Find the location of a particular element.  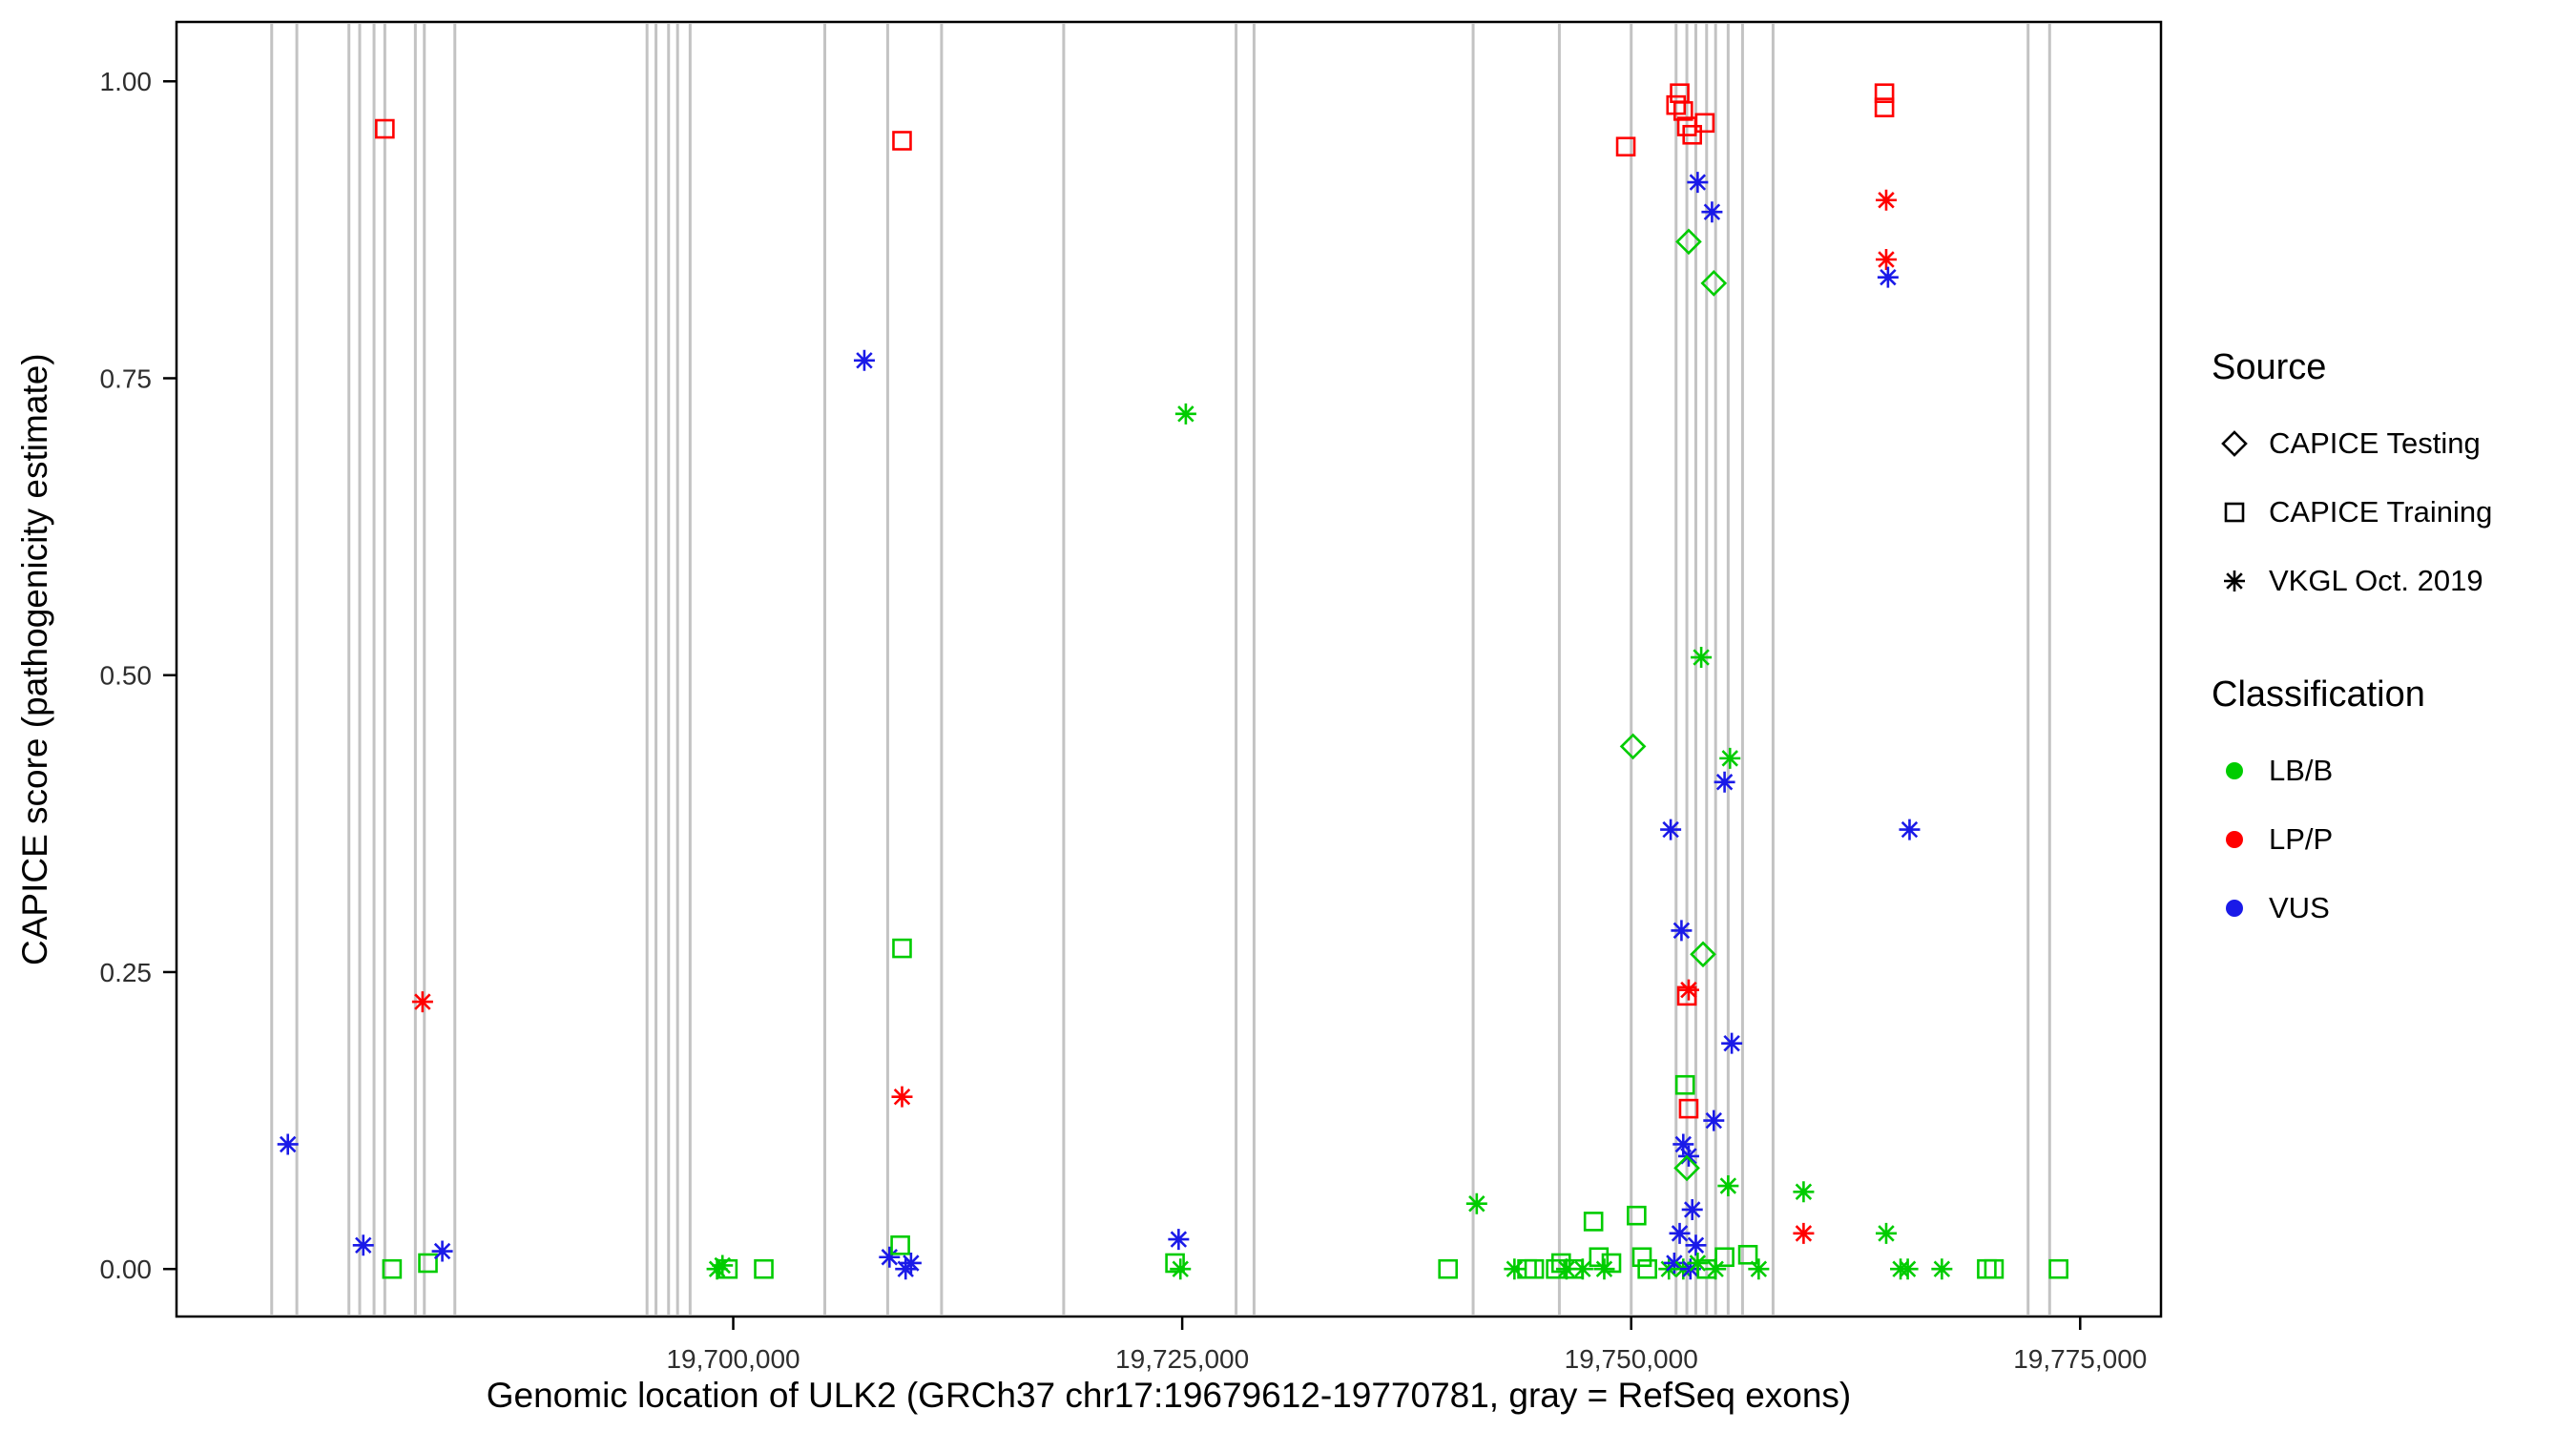

y-tick-label: 0.50 is located at coordinates (126, 676).